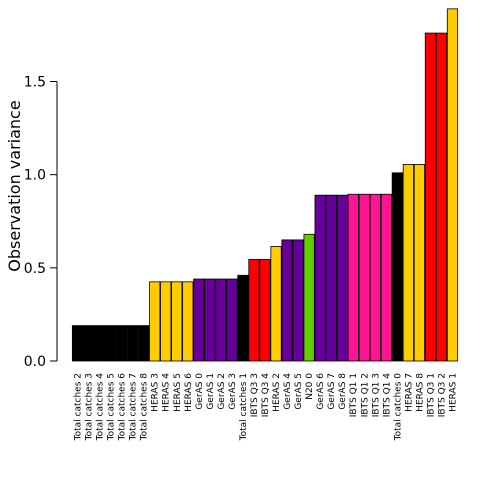 Image resolution: width=480 pixels, height=480 pixels. I want to click on x-tick-label: GerAS 3, so click(233, 391).